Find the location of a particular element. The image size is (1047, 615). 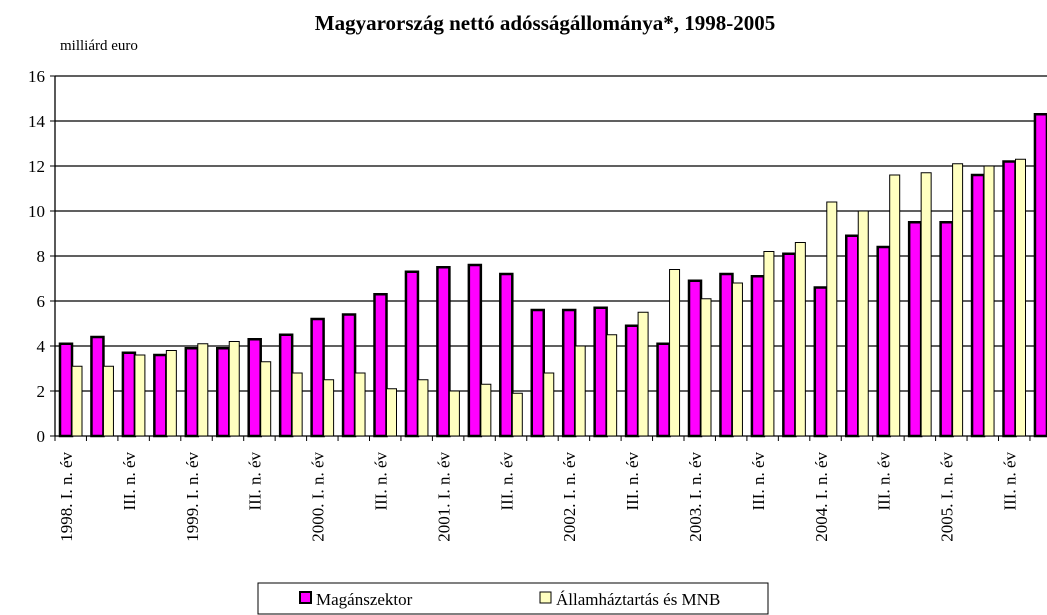

x-tick-label: 2000. I. n. év is located at coordinates (318, 497).